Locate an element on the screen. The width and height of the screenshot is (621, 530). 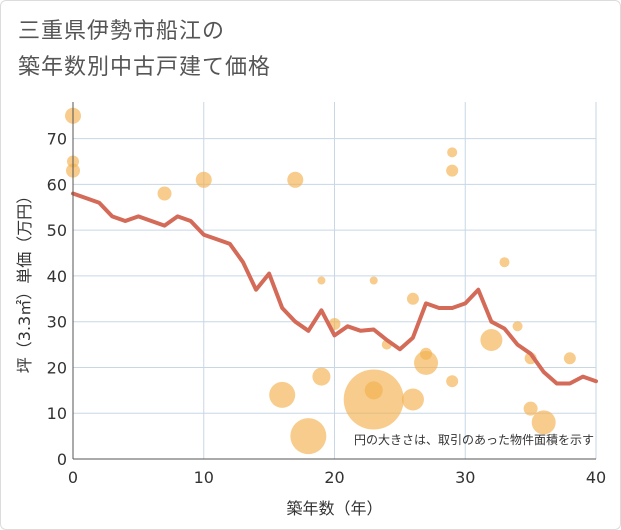
chart-title-line2: 築年数別中古戸建て価格 is located at coordinates (145, 67).